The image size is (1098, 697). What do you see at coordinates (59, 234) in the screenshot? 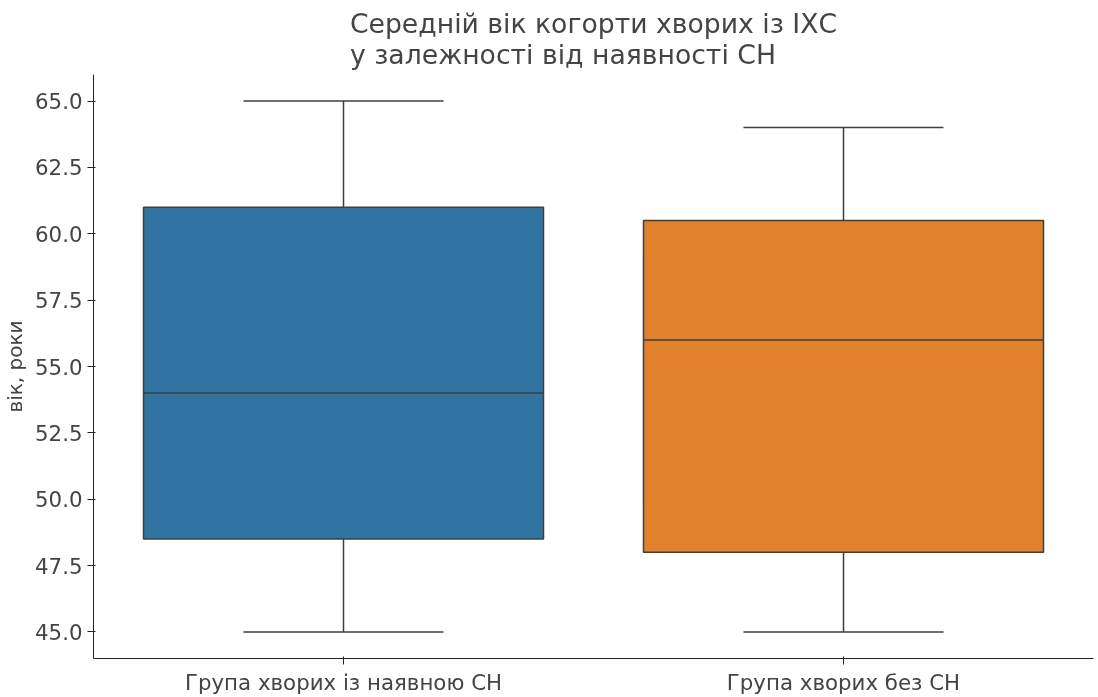
I see `y-tick-label: 60.0` at bounding box center [59, 234].